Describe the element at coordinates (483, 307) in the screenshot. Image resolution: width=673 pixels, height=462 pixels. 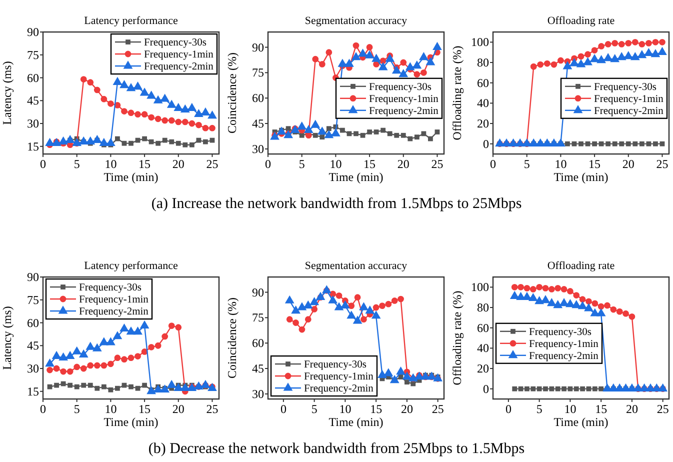
I see `y-tick-label: 80` at that location.